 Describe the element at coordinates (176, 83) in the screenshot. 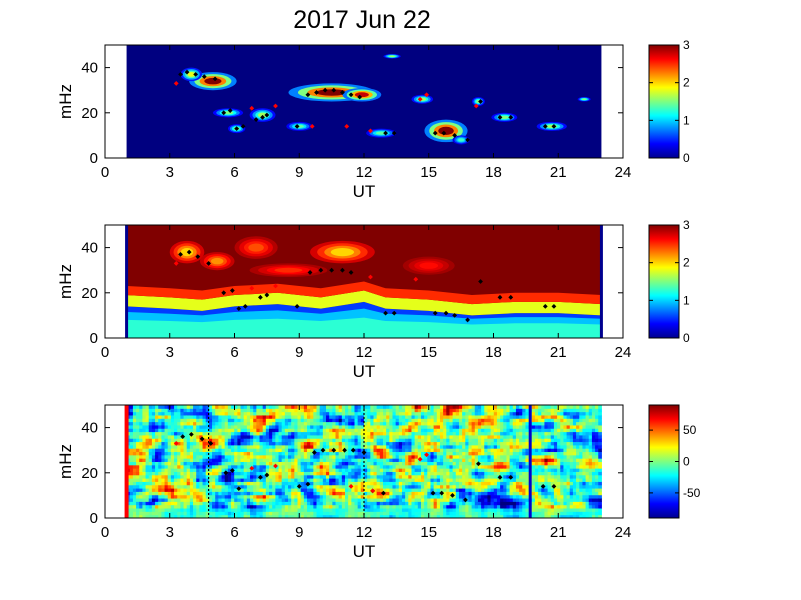

I see `marker-red` at that location.